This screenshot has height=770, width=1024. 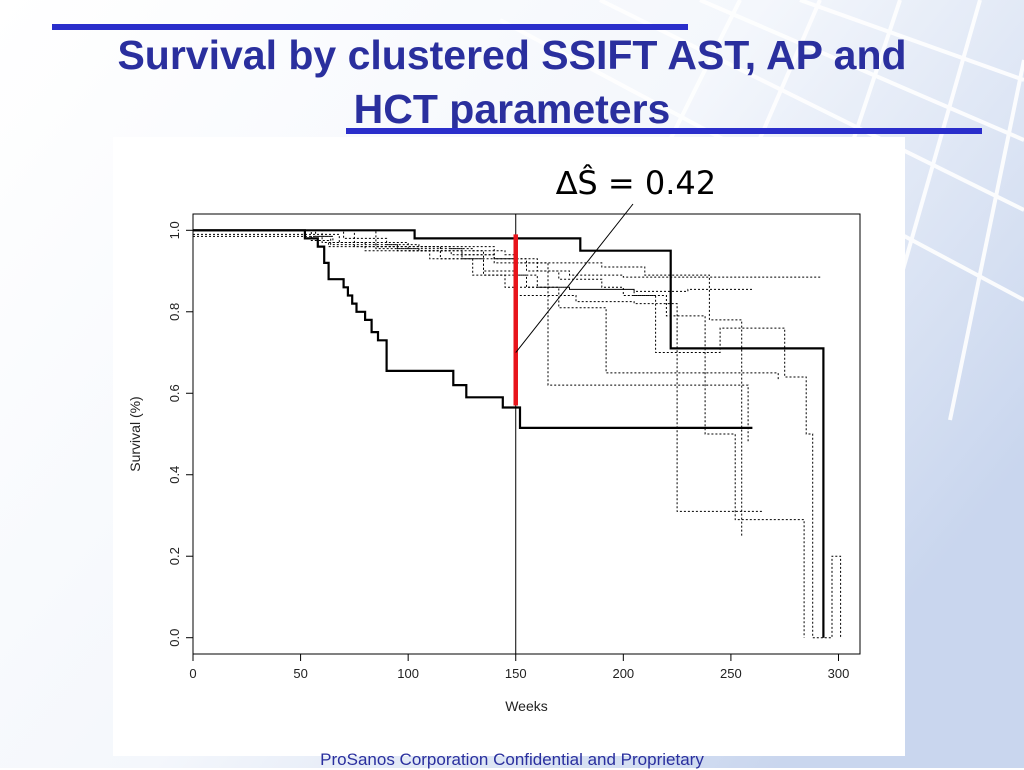 What do you see at coordinates (516, 673) in the screenshot?
I see `x-tick-label: 150` at bounding box center [516, 673].